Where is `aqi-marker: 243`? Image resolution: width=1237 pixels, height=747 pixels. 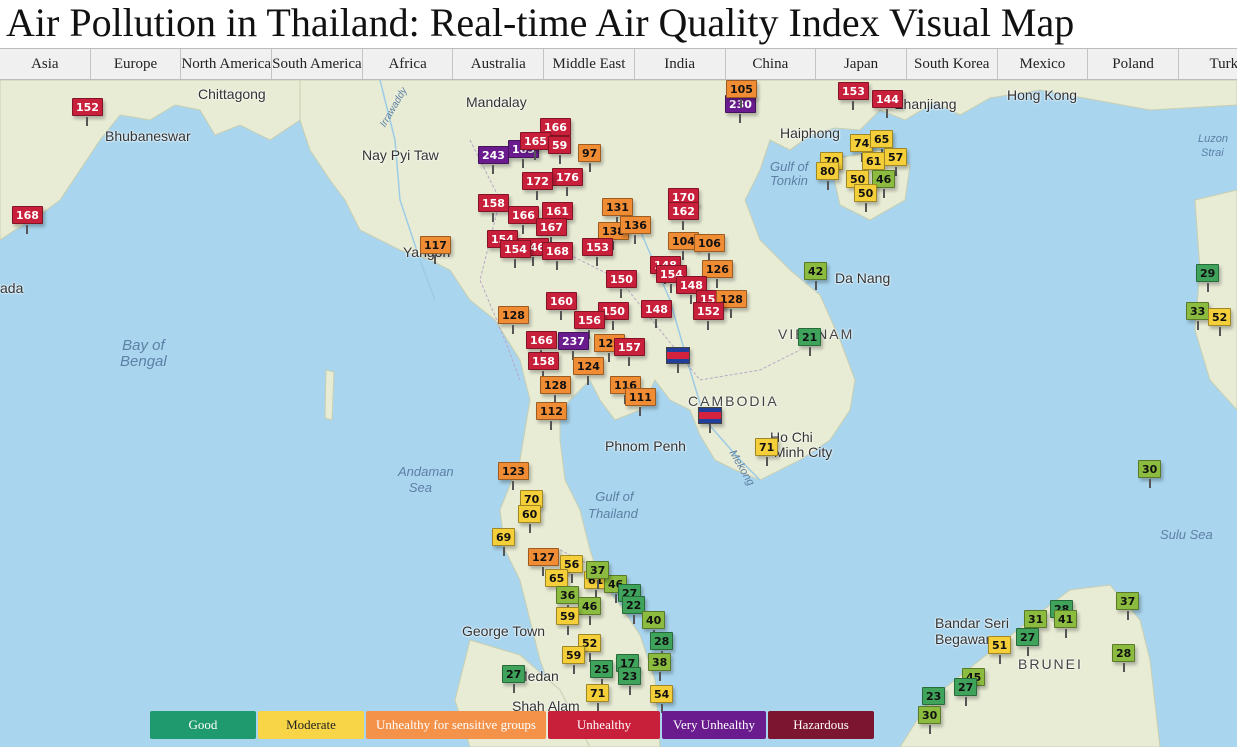 aqi-marker: 243 is located at coordinates (493, 160).